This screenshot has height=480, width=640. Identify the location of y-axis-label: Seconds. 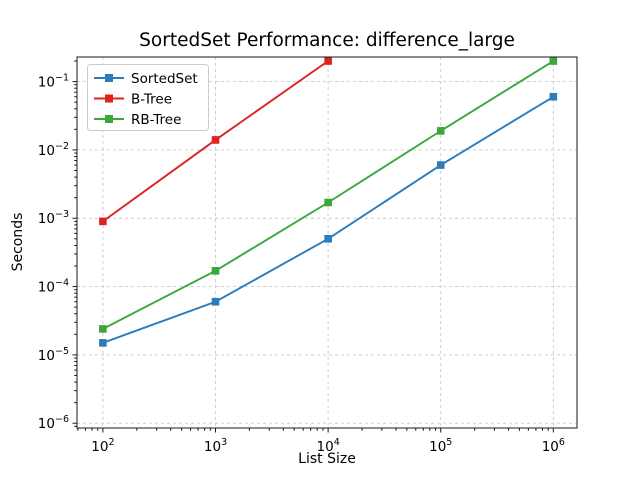
(18, 242).